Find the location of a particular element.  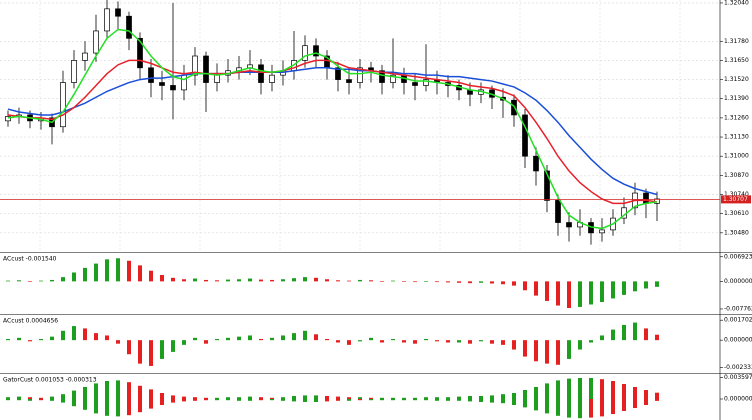

y-tick-label: 1.31390 is located at coordinates (736, 98).